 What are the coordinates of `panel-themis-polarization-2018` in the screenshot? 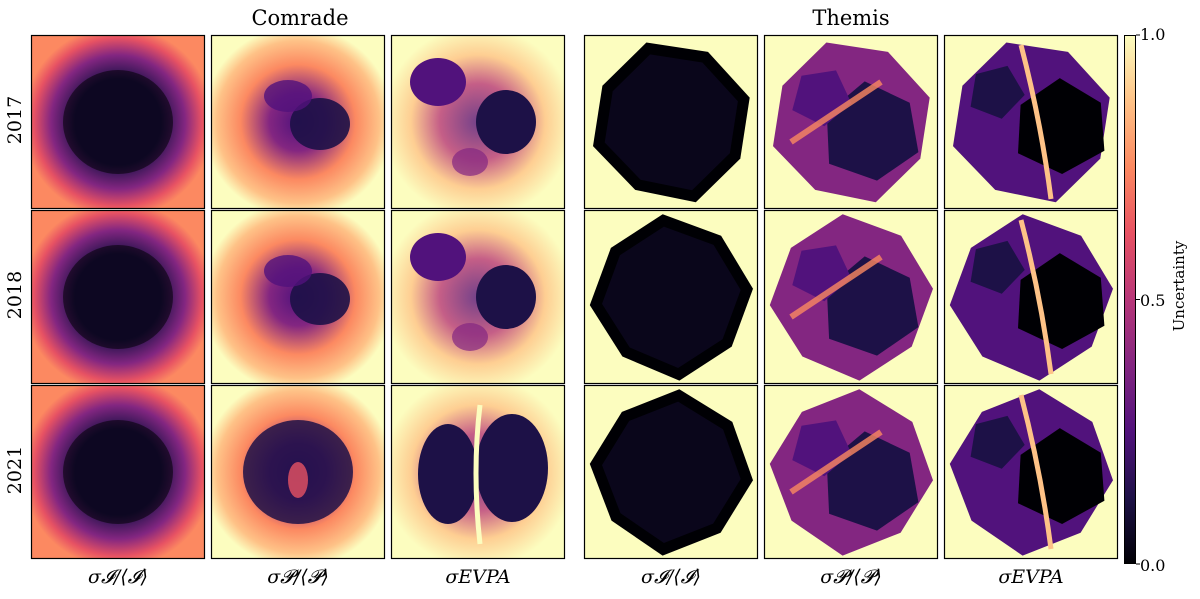 It's located at (851, 297).